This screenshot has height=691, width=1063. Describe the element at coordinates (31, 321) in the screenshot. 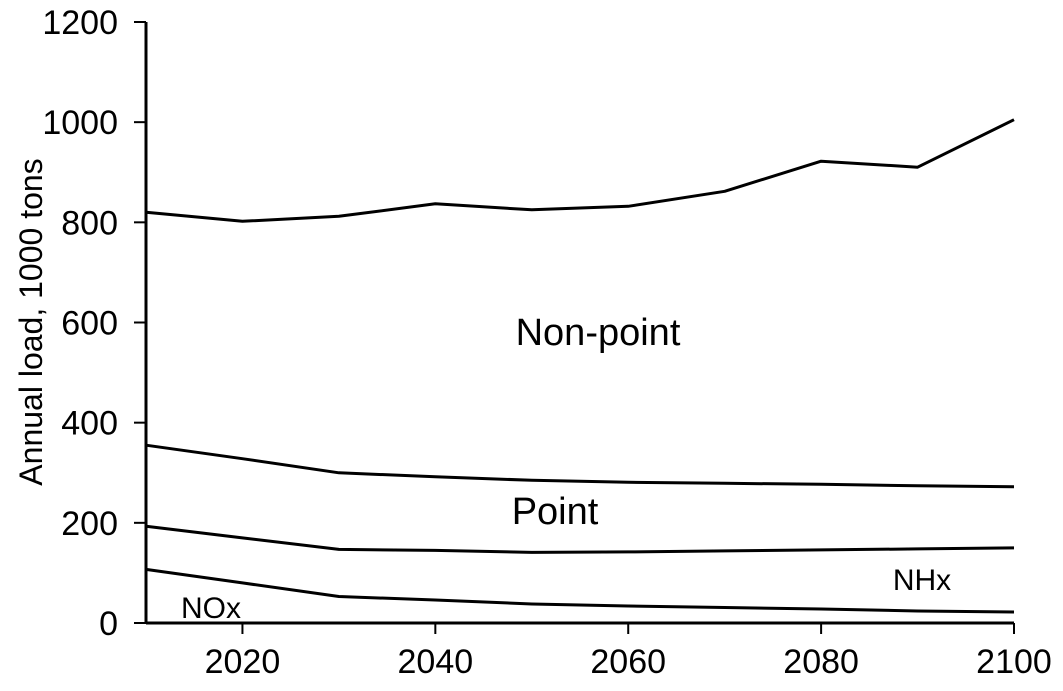

I see `y-axis-title: Annual load, 1000 tons` at that location.